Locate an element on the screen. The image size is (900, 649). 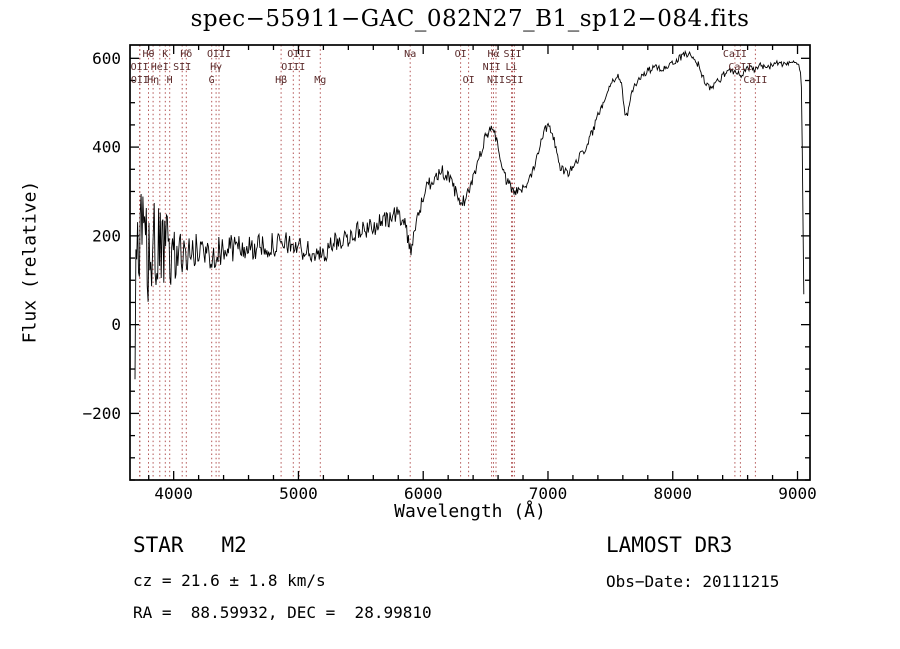
marker-label: H is located at coordinates (170, 80).